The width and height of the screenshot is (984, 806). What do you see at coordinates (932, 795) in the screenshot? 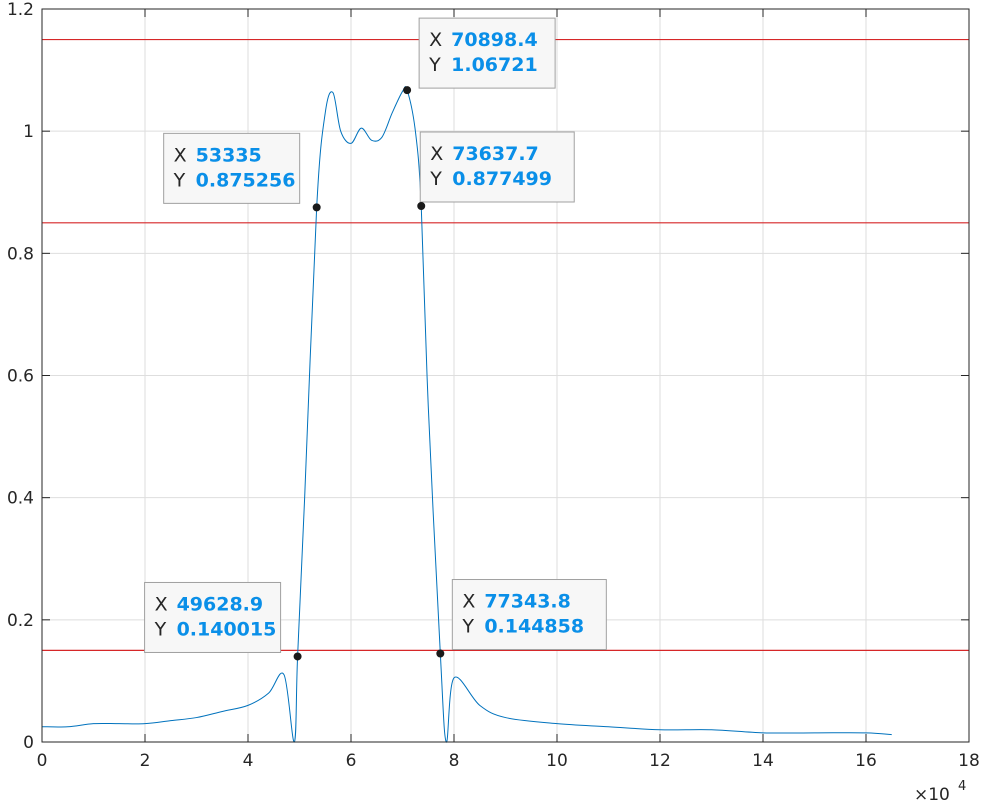
I see `x-exponent-base: ×10` at bounding box center [932, 795].